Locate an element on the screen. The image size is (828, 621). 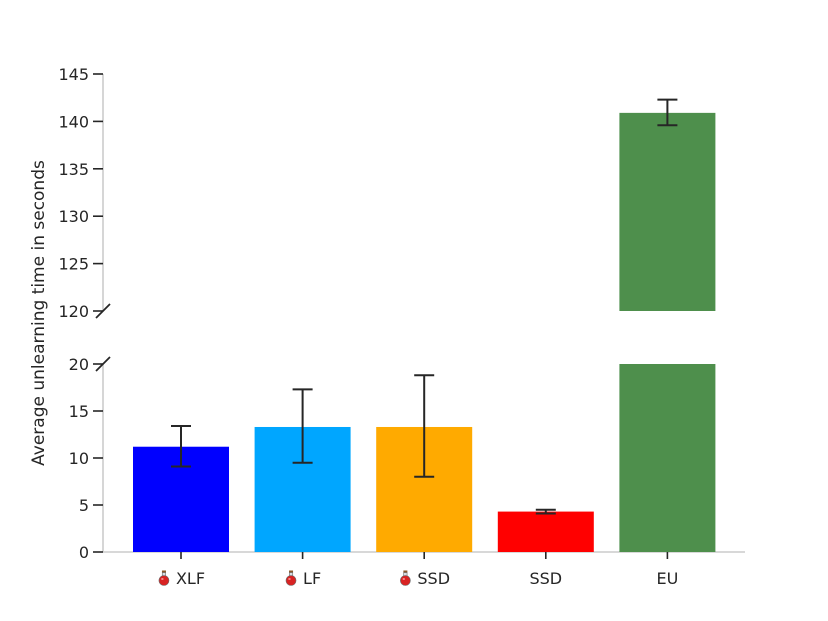
x-tick-label-4: EU is located at coordinates (667, 578).